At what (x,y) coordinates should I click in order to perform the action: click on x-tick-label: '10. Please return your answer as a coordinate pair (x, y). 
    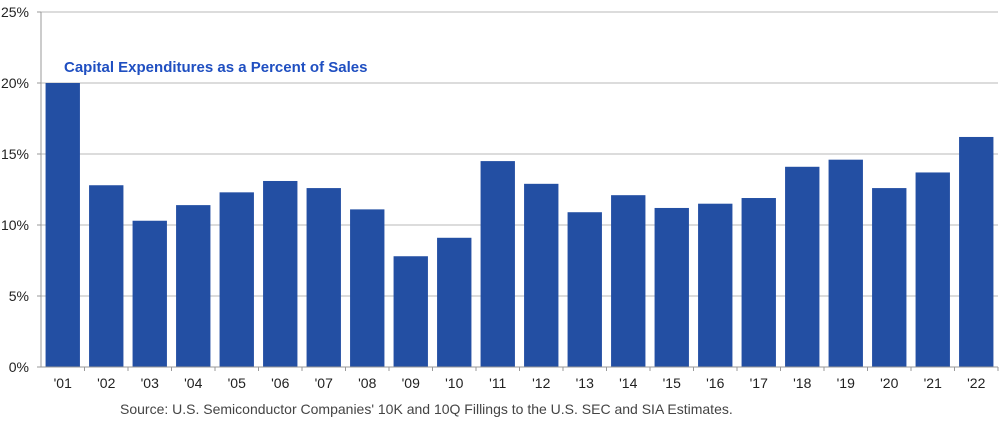
    Looking at the image, I should click on (454, 383).